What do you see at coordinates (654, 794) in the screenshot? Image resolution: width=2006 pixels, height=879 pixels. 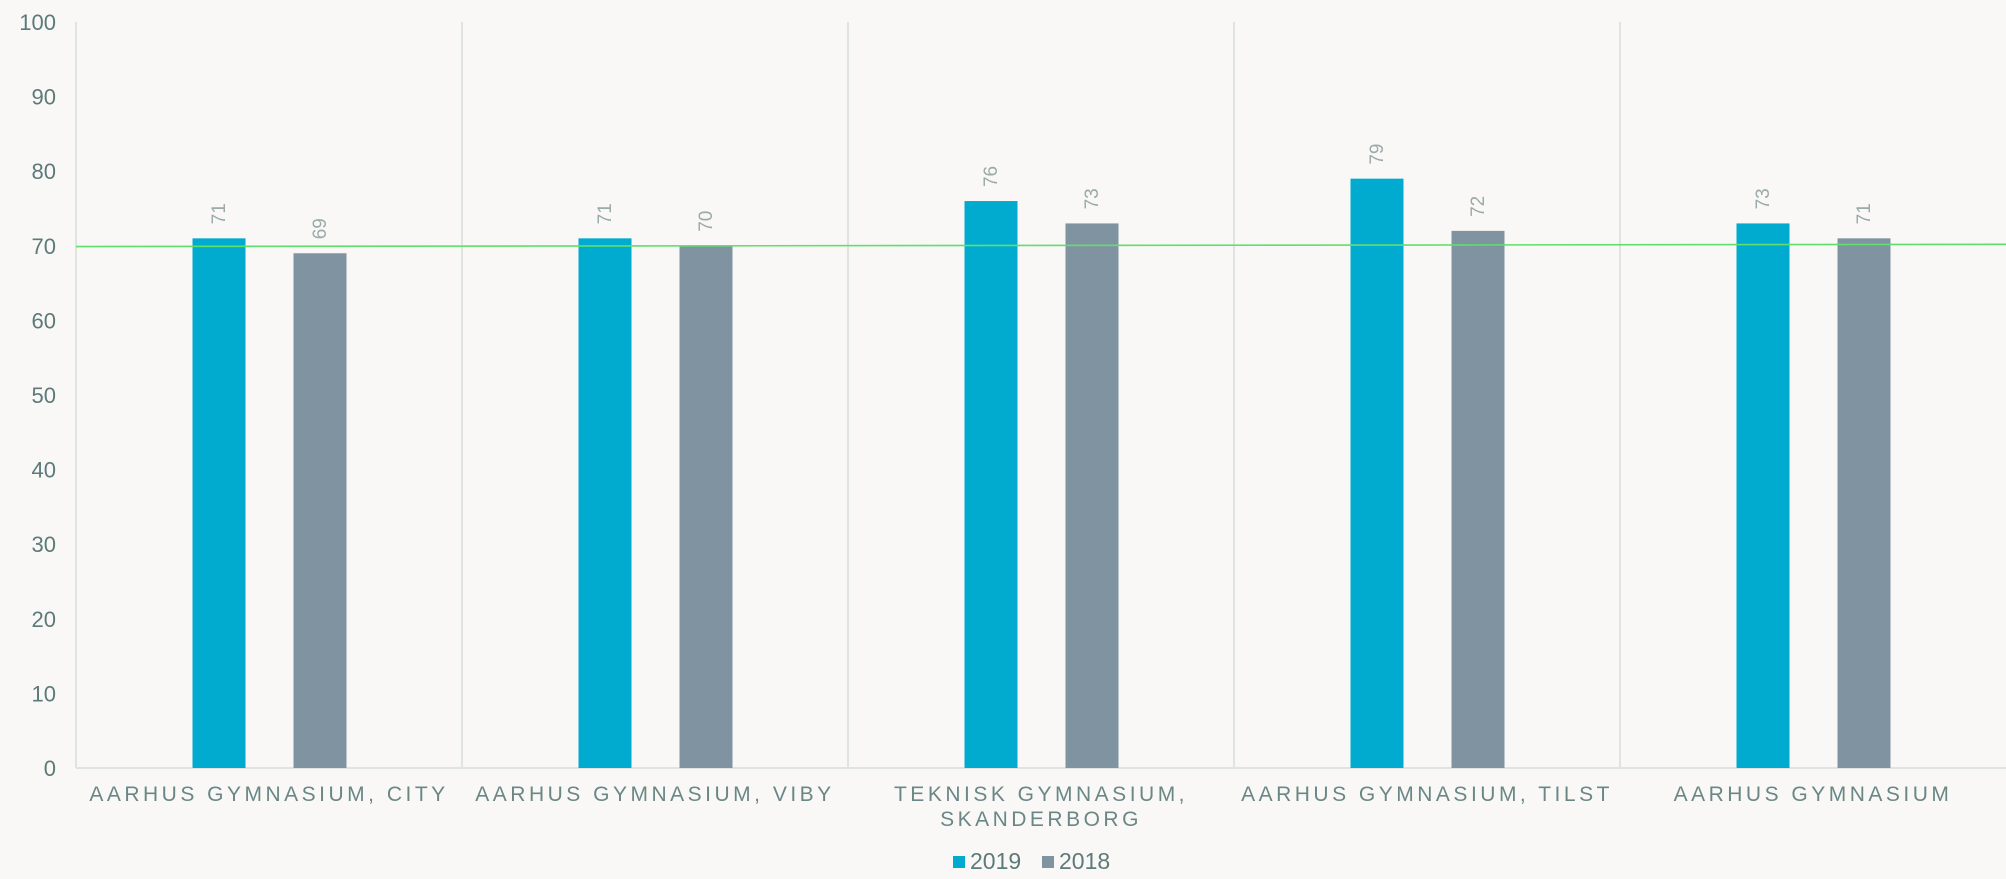 I see `x-tick-label: AARHUS GYMNASIUM, VIBY` at bounding box center [654, 794].